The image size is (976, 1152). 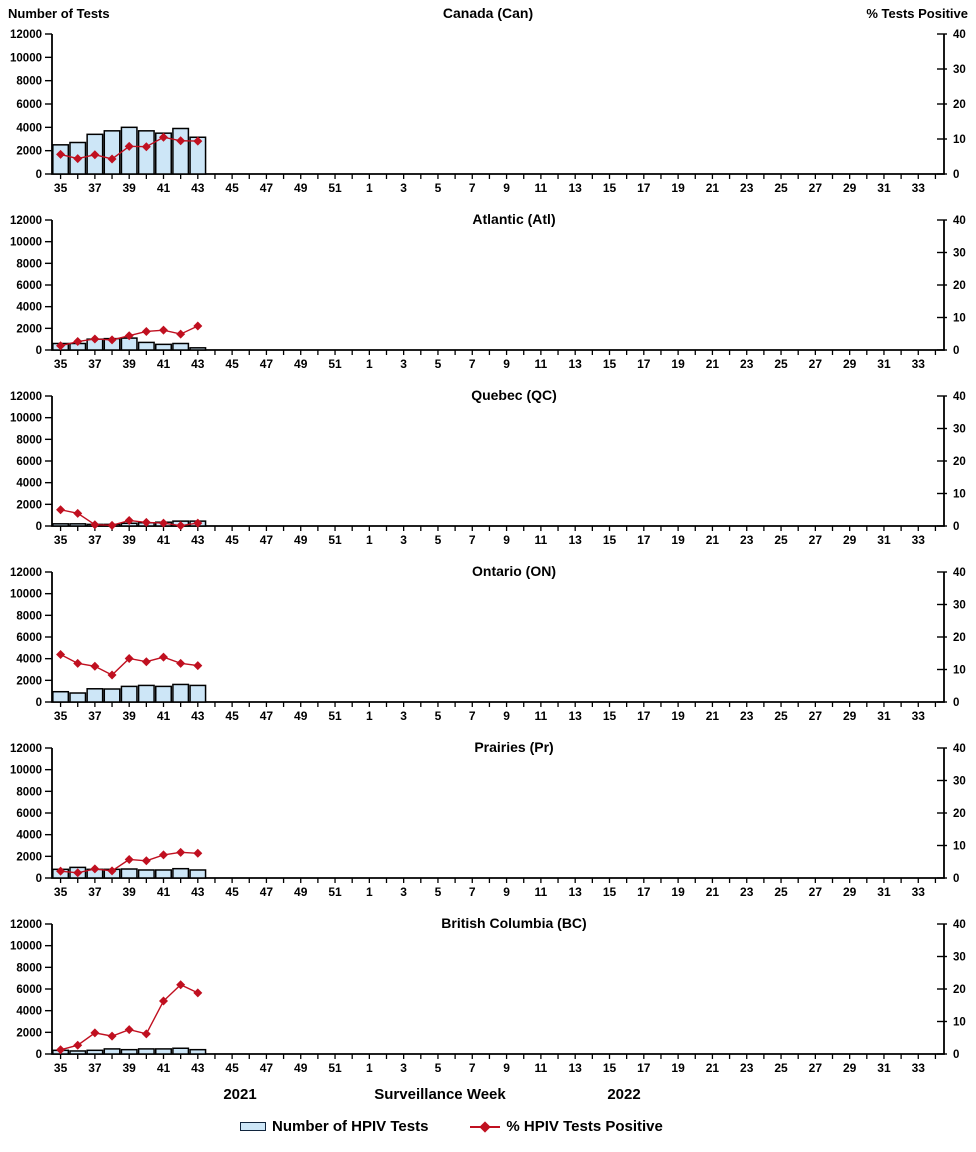 I want to click on x-tick-label: 43, so click(x=198, y=188).